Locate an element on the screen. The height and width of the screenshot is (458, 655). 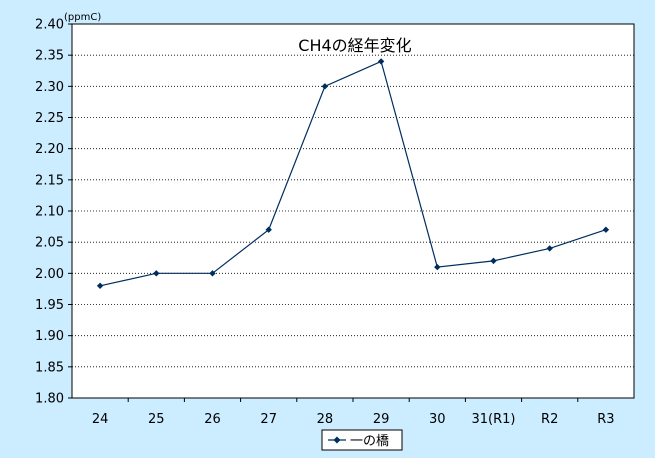
x-tick-label: 31(R1) is located at coordinates (494, 419).